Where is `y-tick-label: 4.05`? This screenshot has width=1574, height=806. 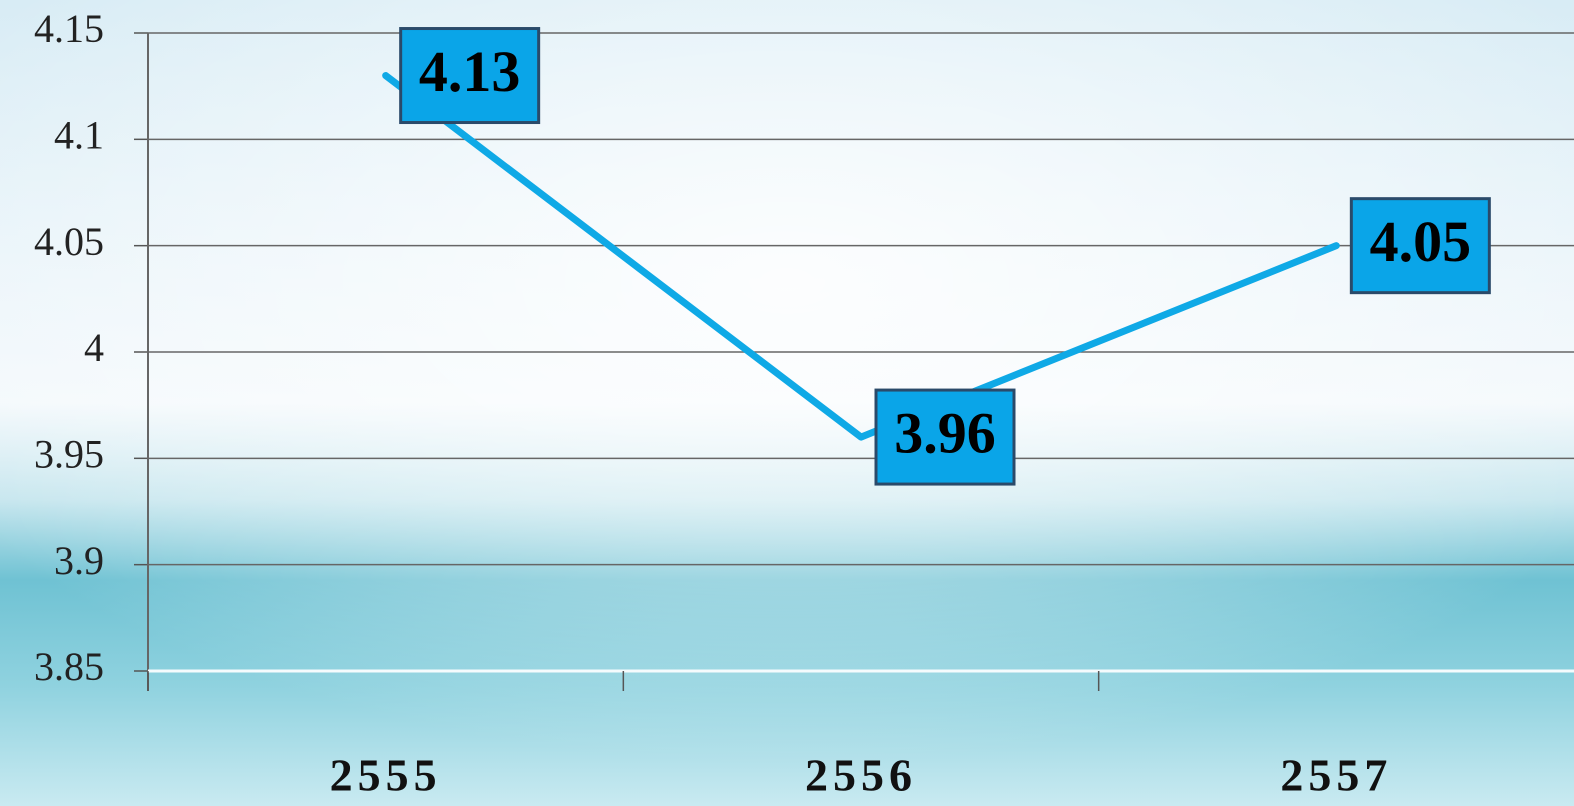
y-tick-label: 4.05 is located at coordinates (69, 241).